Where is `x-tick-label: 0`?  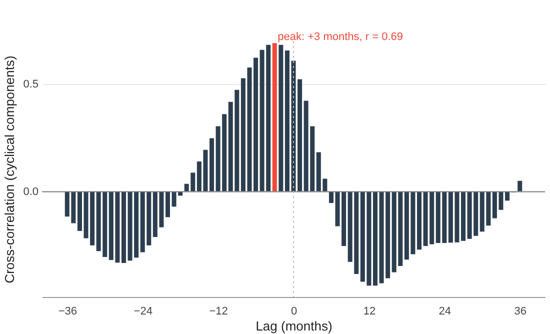 x-tick-label: 0 is located at coordinates (294, 312).